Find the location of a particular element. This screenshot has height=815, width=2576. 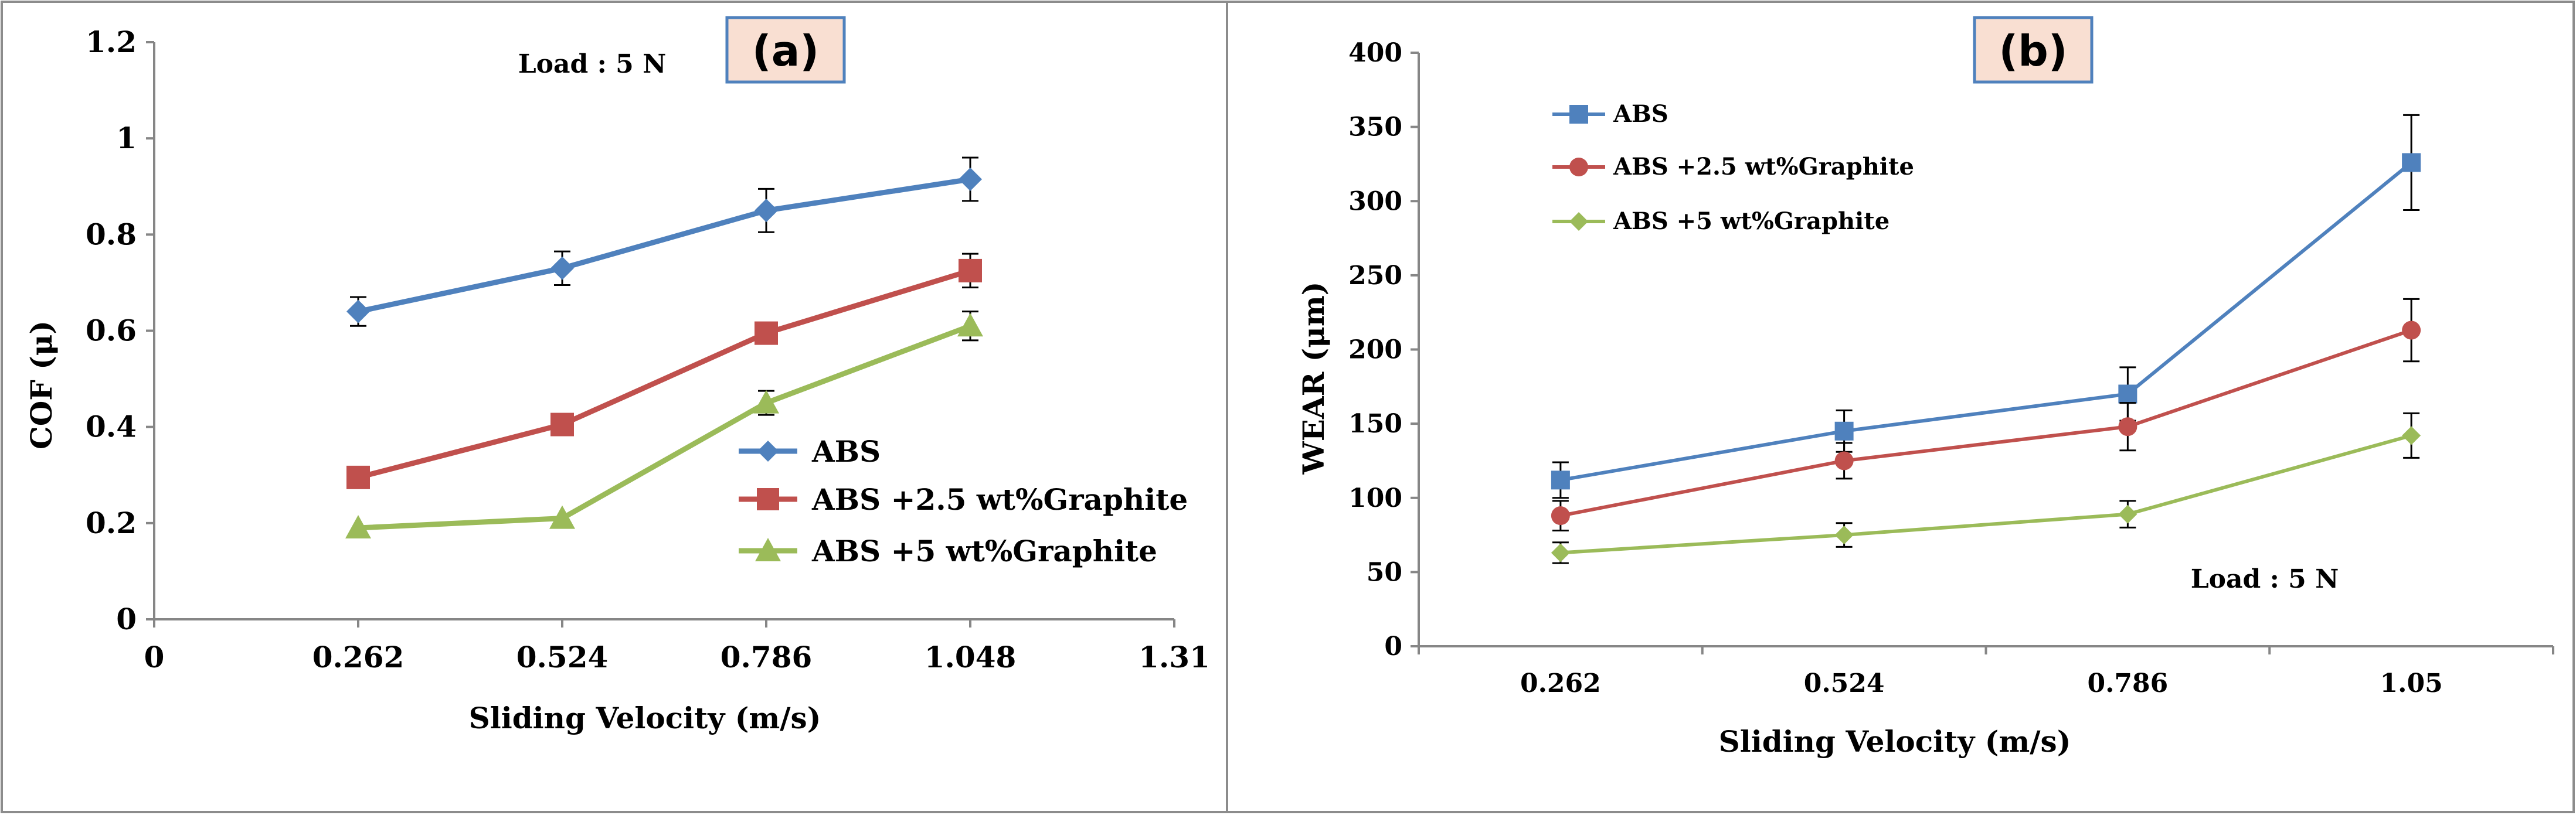

panel-a-badge: (a) is located at coordinates (786, 50).